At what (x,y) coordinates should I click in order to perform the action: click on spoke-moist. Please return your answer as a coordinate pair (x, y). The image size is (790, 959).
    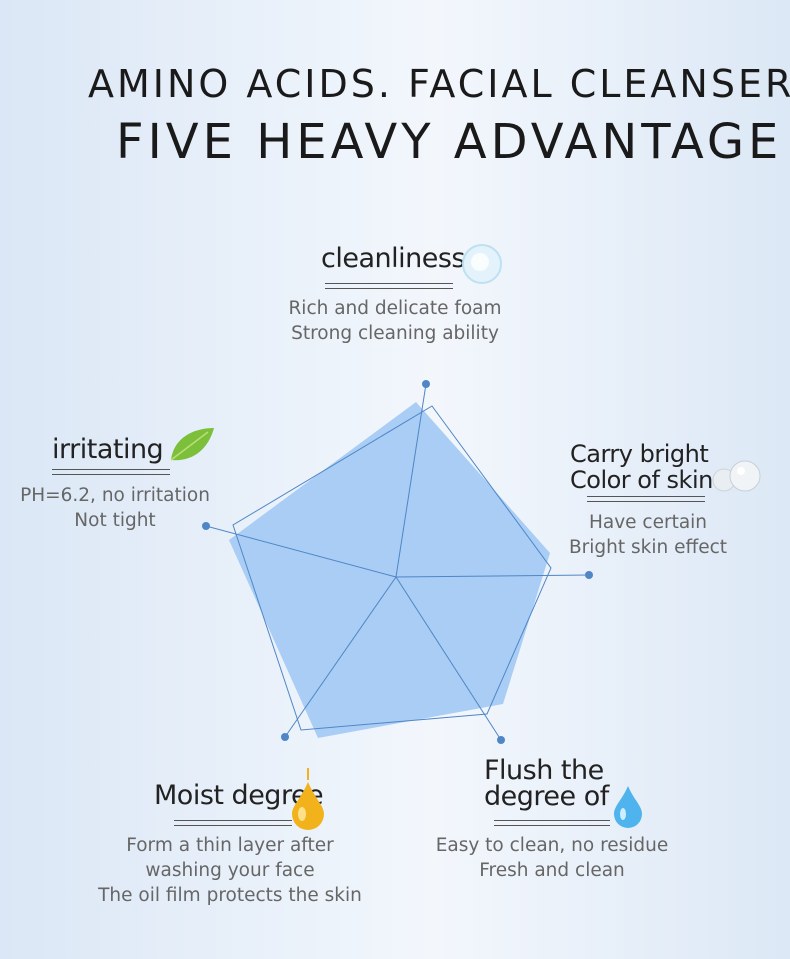
    Looking at the image, I should click on (340, 657).